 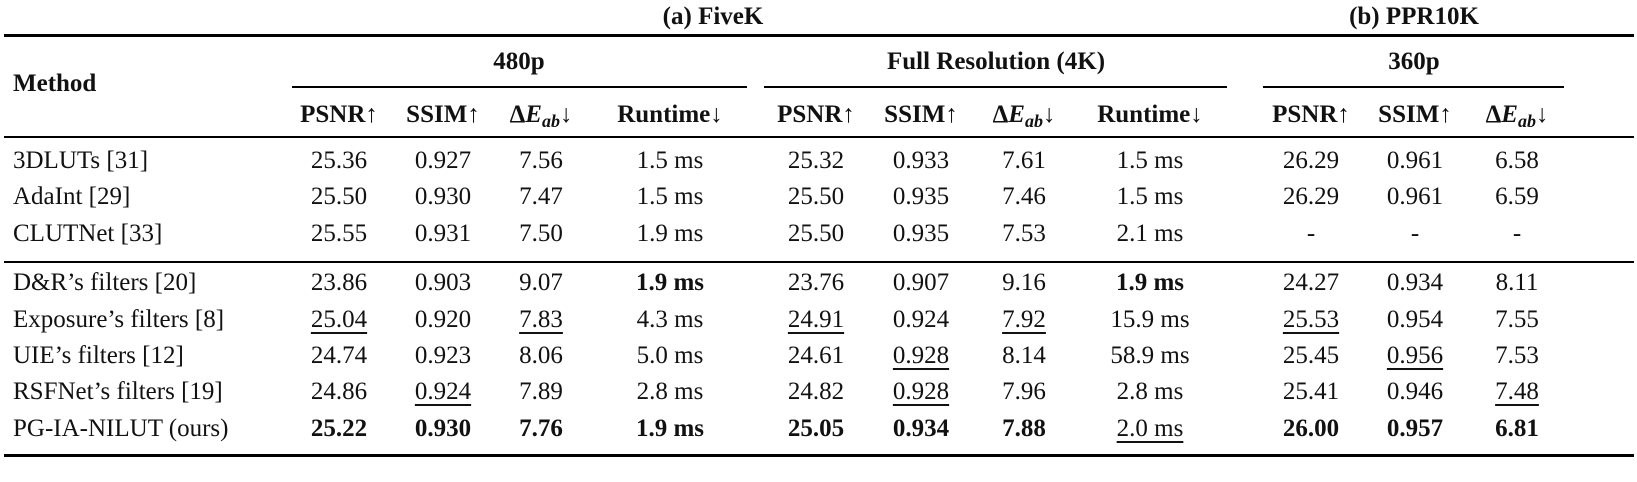 I want to click on value-cell: 6.58, so click(x=1517, y=160).